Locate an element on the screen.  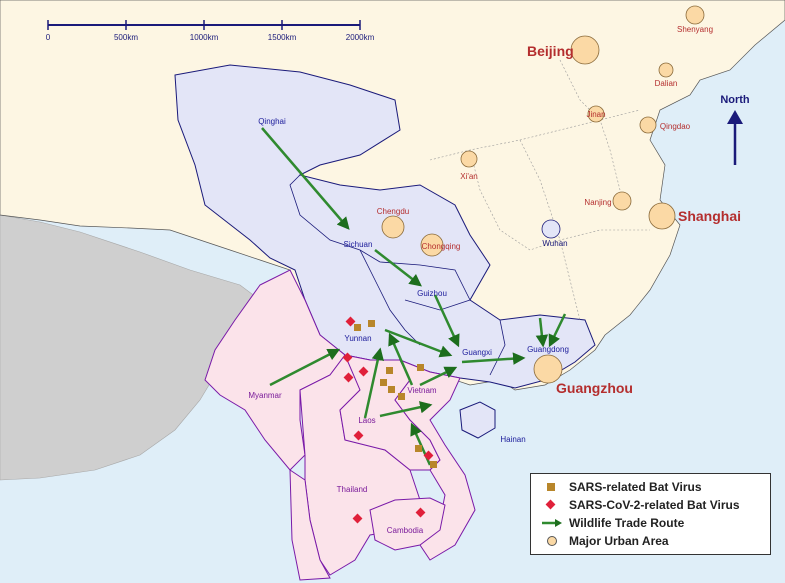
route-guangxi-guangdong is located at coordinates (493, 358).